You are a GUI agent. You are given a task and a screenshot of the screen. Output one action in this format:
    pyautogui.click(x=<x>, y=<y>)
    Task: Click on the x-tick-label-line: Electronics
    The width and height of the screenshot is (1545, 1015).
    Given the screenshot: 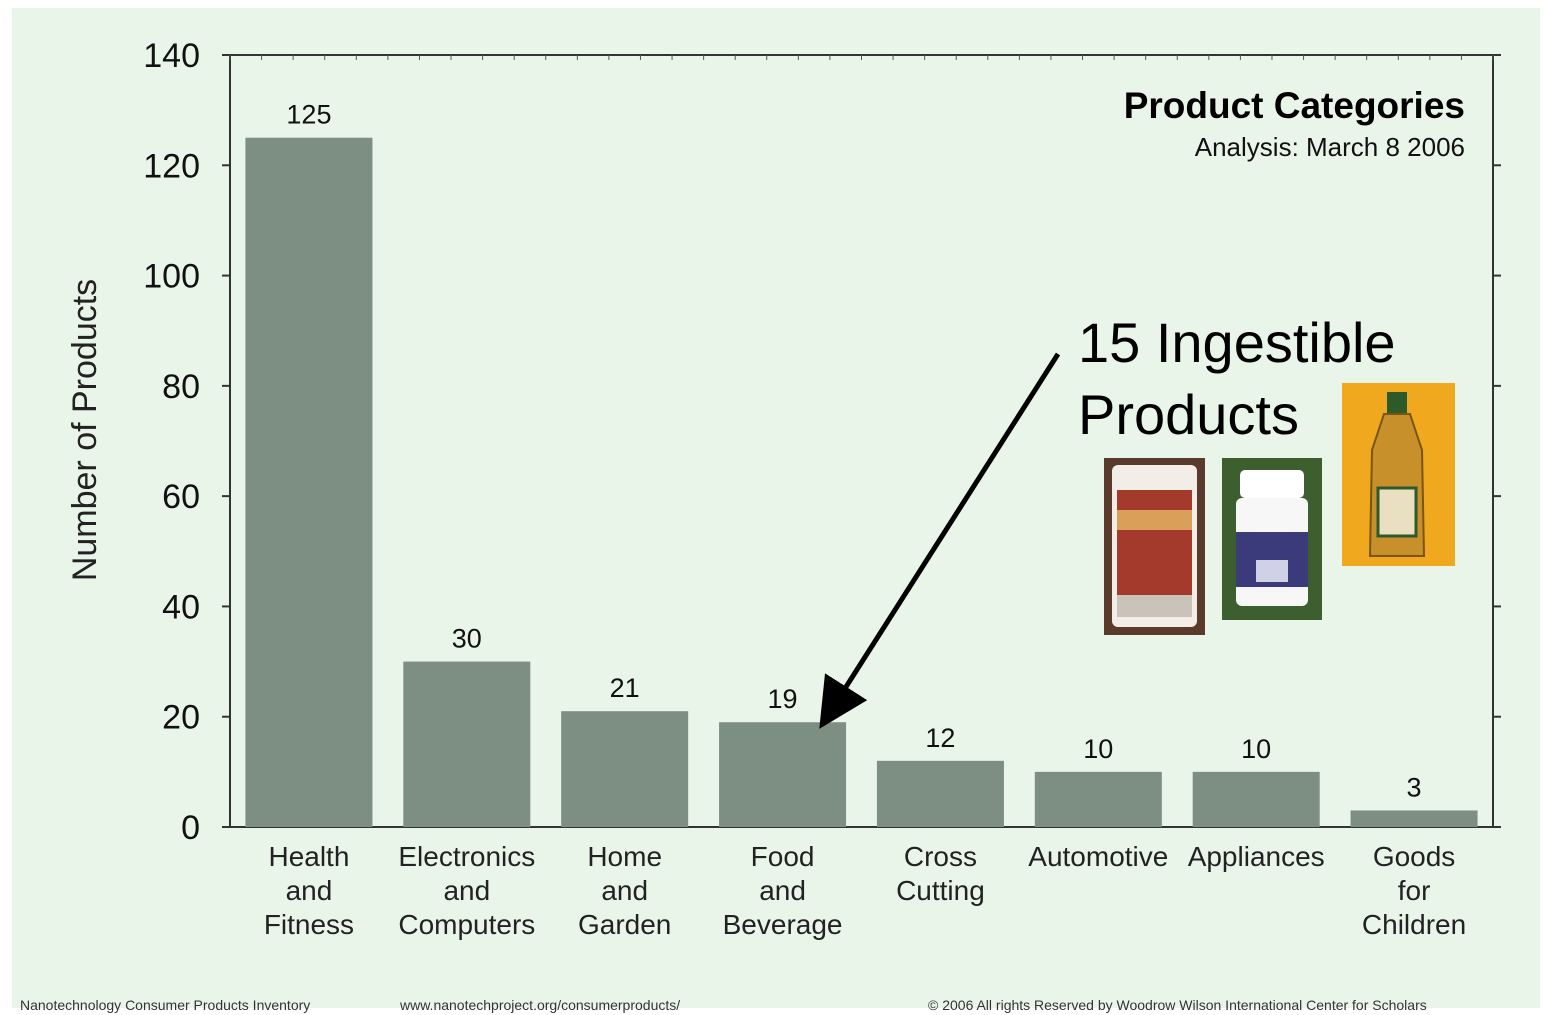 What is the action you would take?
    pyautogui.click(x=466, y=856)
    